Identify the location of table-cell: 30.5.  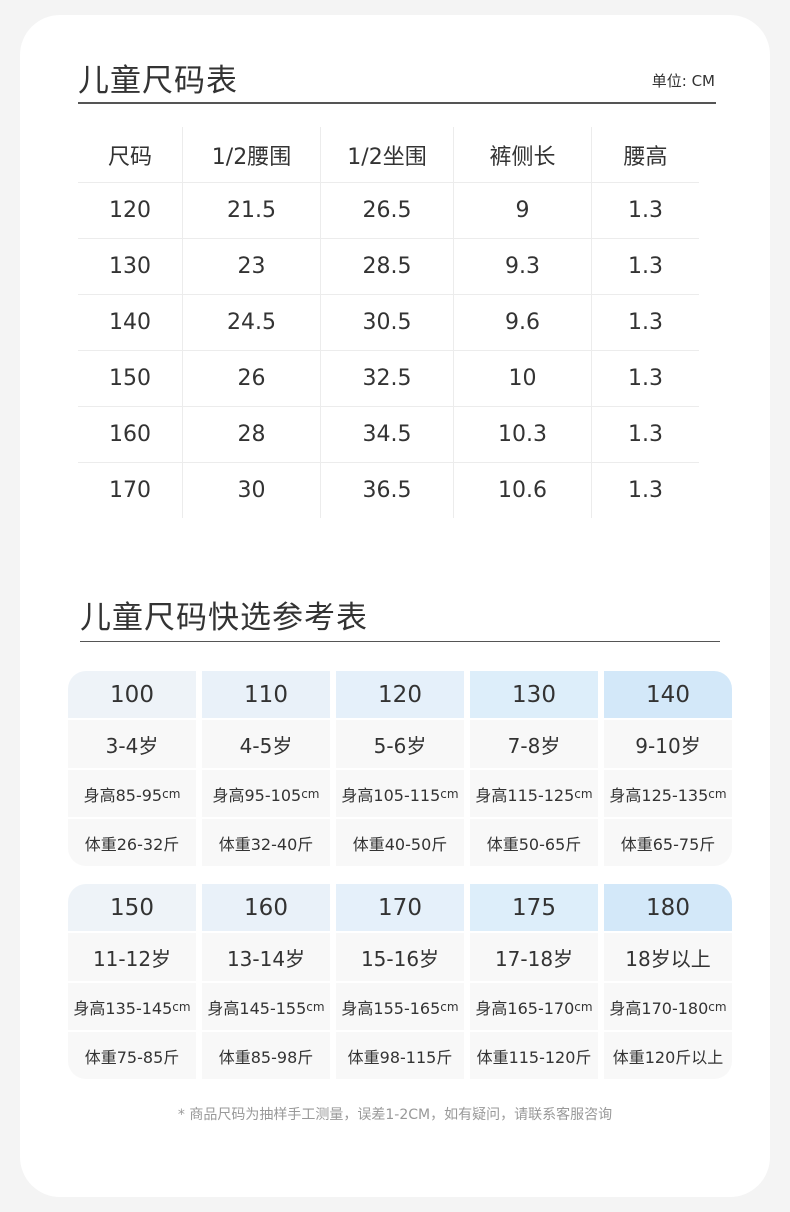
(387, 322).